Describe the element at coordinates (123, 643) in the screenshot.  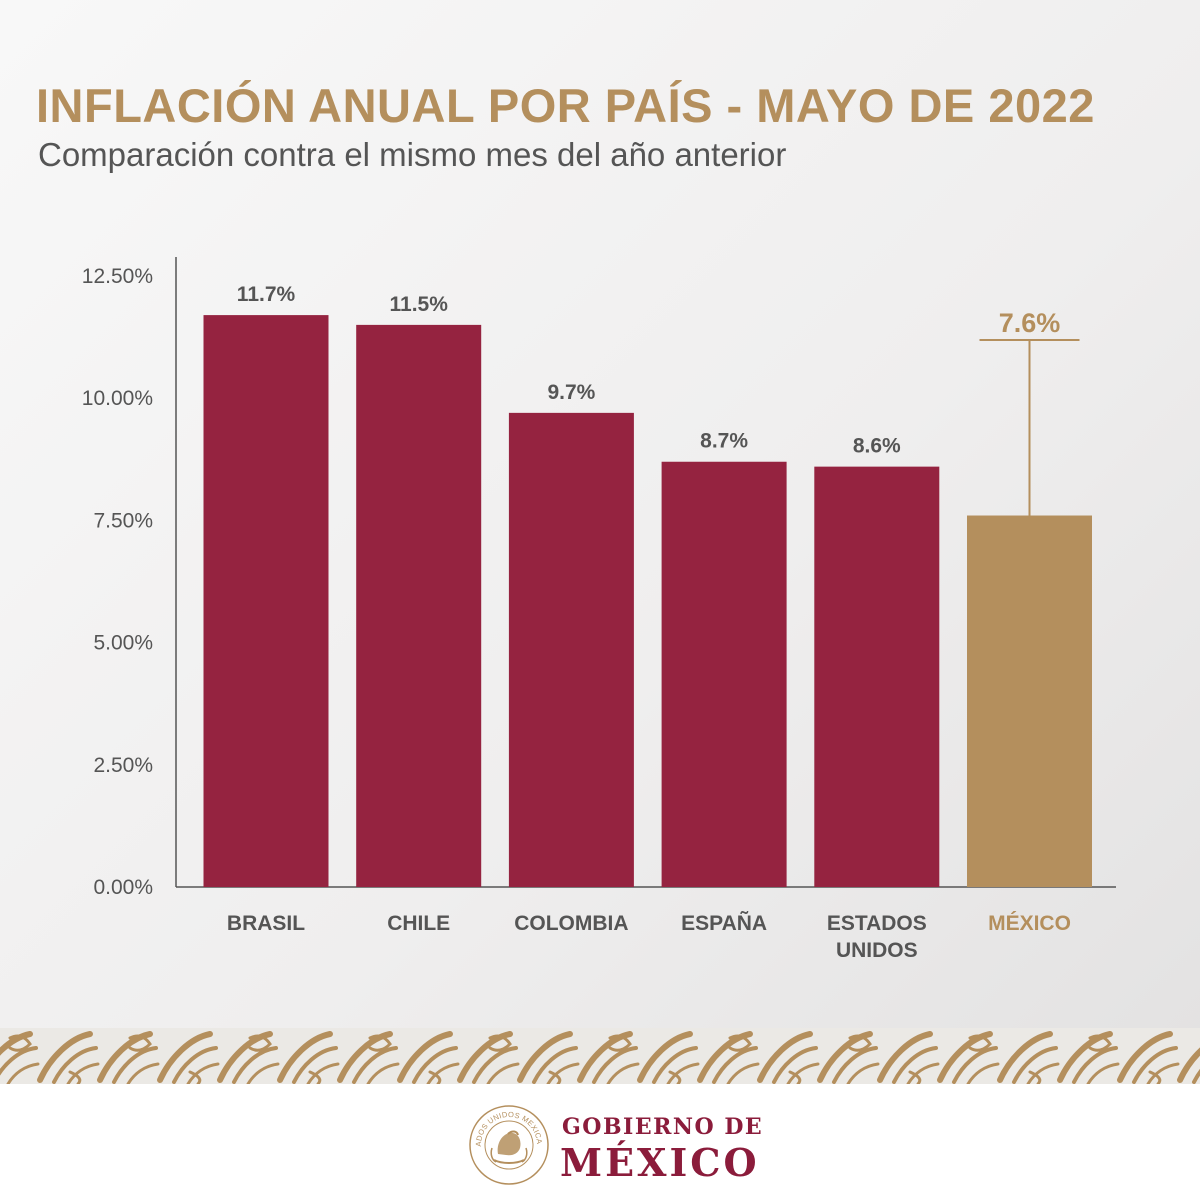
I see `y-tick-label: 5.00%` at that location.